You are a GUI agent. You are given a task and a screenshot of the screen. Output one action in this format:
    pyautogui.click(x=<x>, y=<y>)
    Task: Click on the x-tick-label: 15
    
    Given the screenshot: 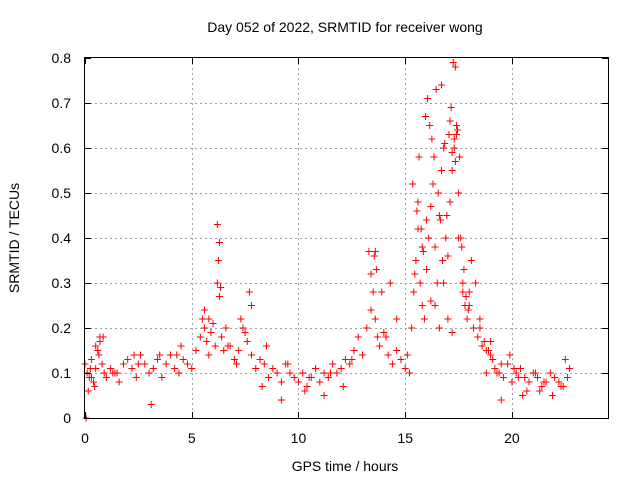 What is the action you would take?
    pyautogui.click(x=405, y=438)
    